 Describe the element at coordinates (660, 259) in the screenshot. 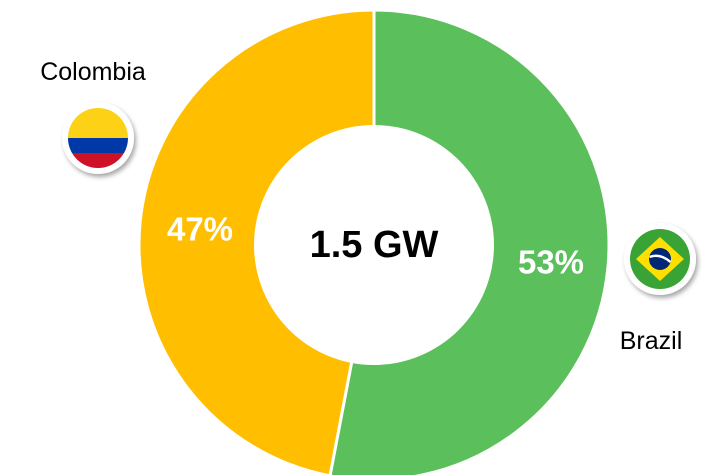

I see `brazil-flag-icon` at that location.